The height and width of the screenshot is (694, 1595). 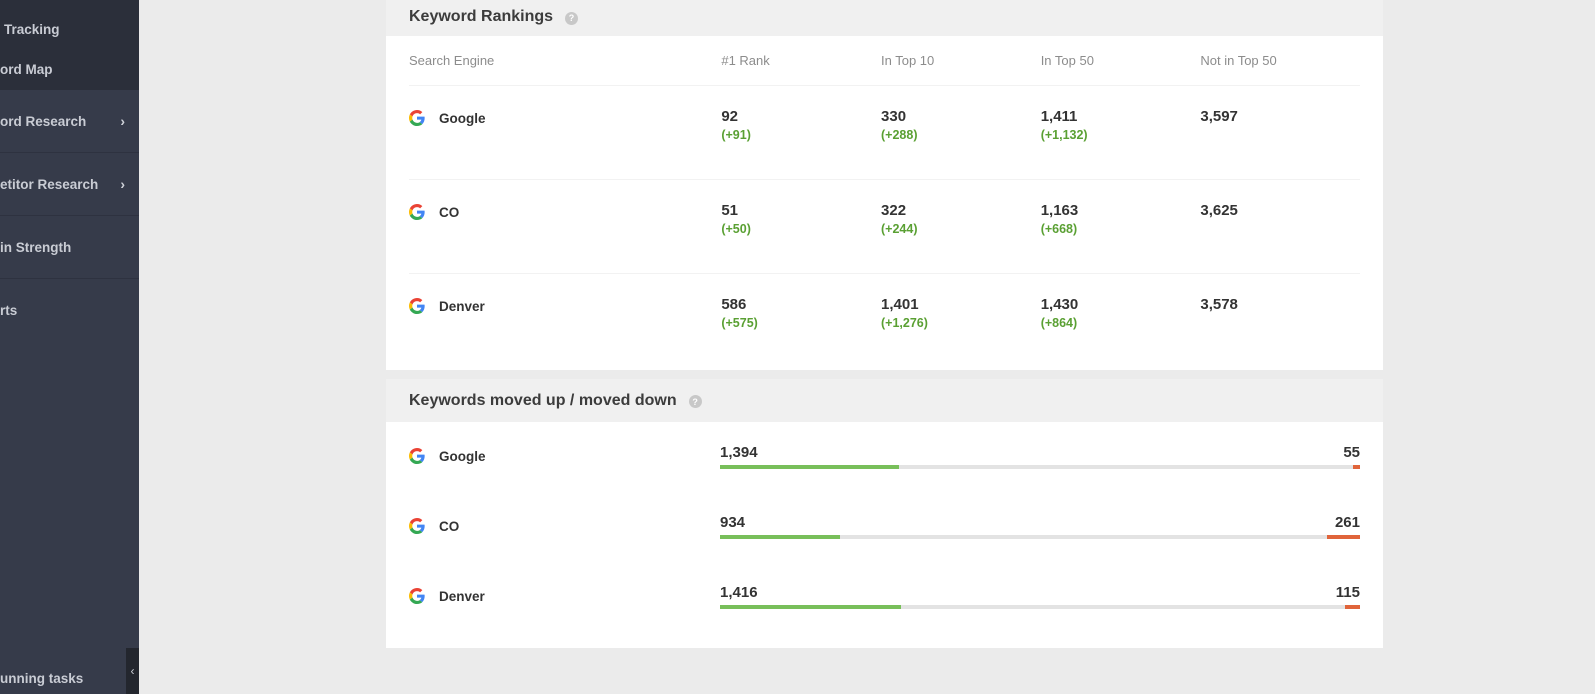 What do you see at coordinates (1238, 60) in the screenshot?
I see `column-header: Not in Top 50` at bounding box center [1238, 60].